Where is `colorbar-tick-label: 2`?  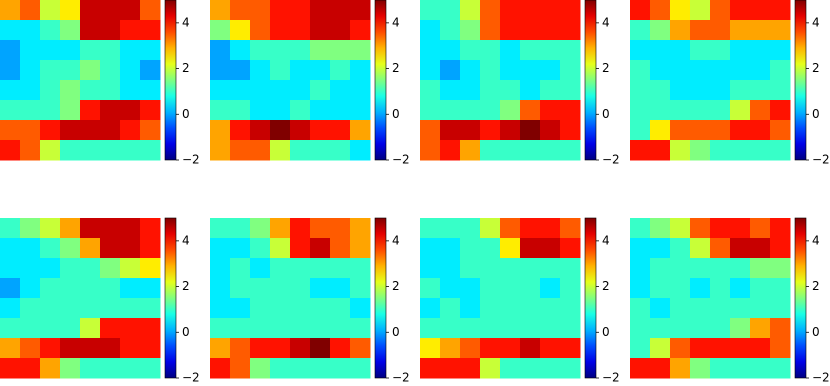
colorbar-tick-label: 2 is located at coordinates (396, 68).